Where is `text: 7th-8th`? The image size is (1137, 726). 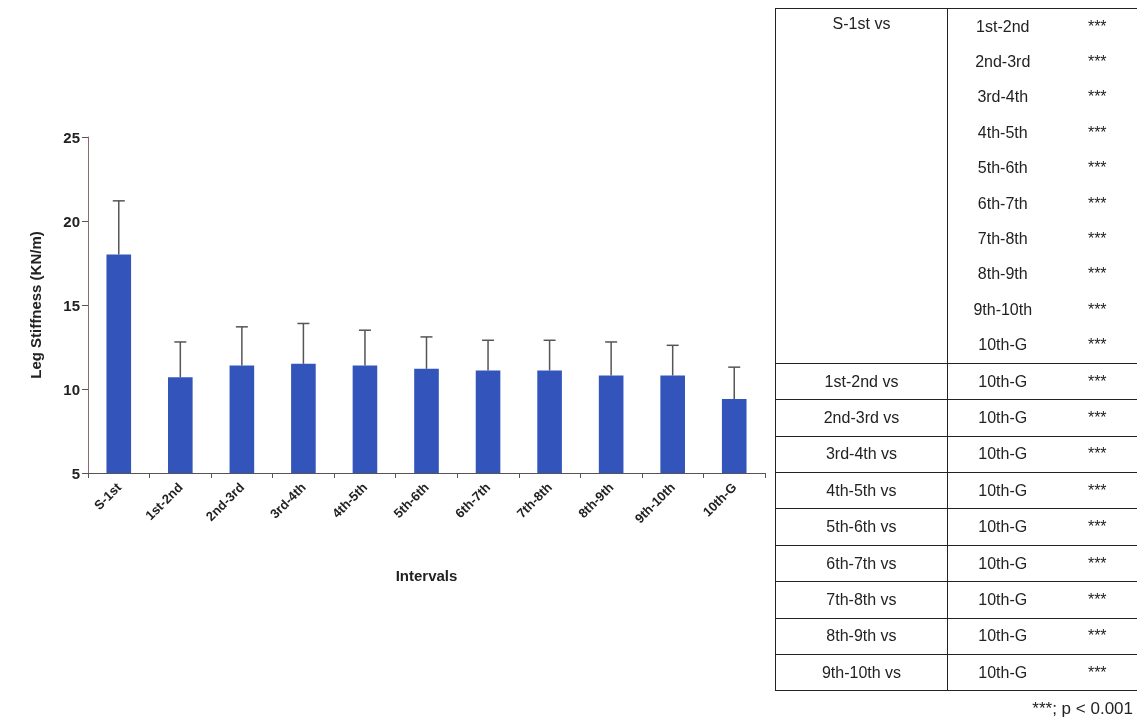 text: 7th-8th is located at coordinates (1002, 239).